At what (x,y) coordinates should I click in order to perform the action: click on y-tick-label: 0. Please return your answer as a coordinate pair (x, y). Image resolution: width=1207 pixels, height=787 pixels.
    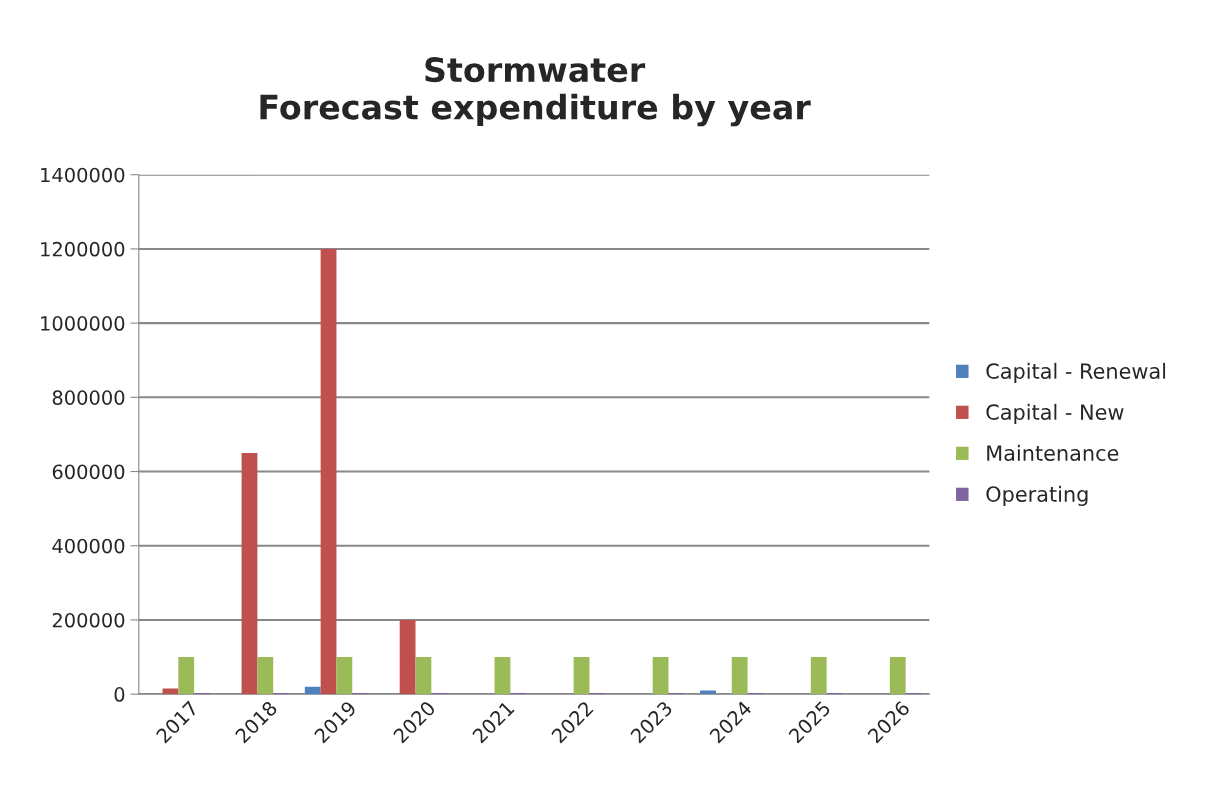
    Looking at the image, I should click on (119, 694).